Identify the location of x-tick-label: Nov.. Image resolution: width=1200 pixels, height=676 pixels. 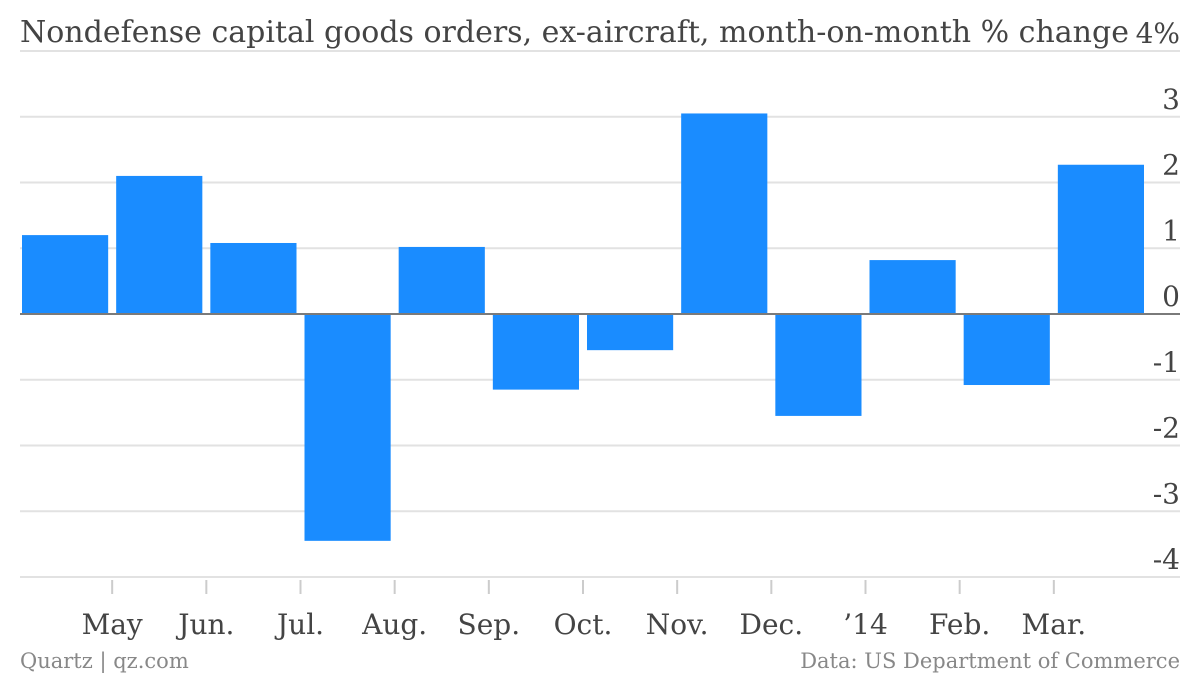
(677, 624).